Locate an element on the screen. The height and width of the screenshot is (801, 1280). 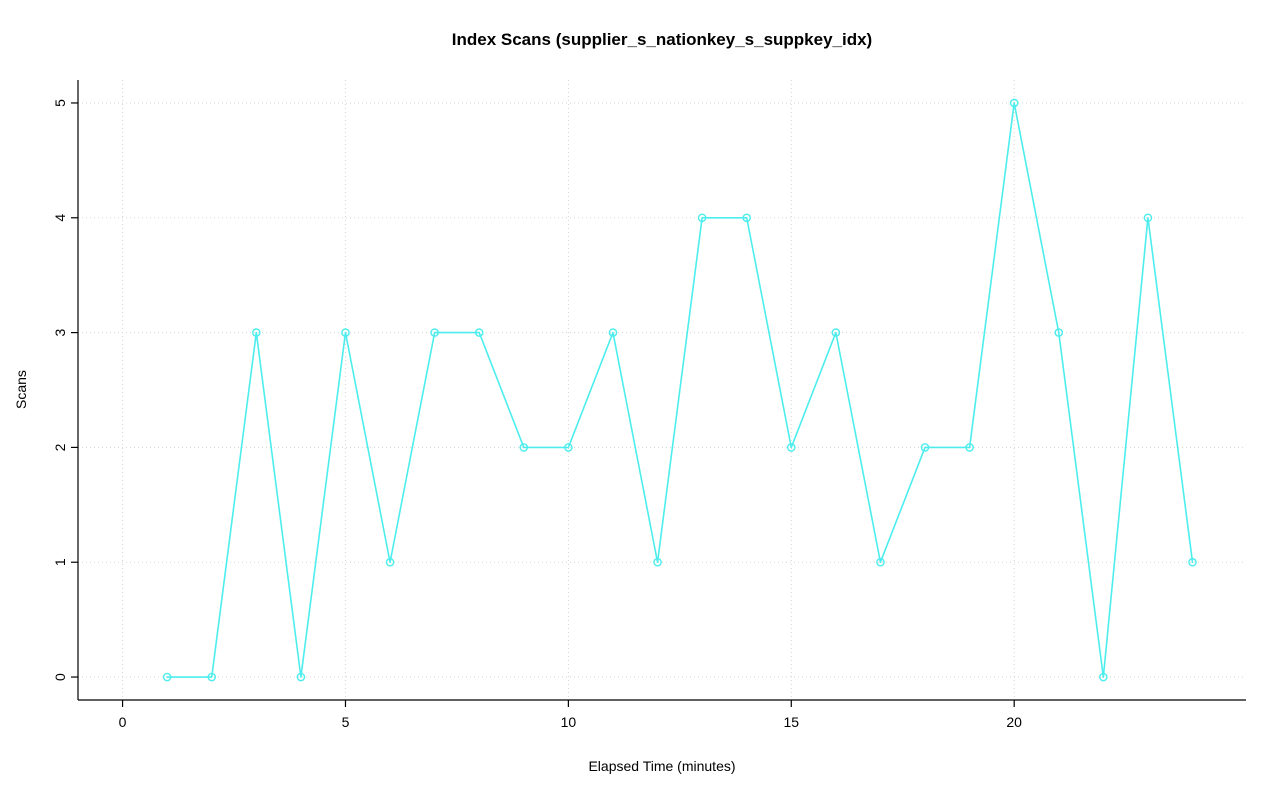
y-tick-label: 5 is located at coordinates (60, 103).